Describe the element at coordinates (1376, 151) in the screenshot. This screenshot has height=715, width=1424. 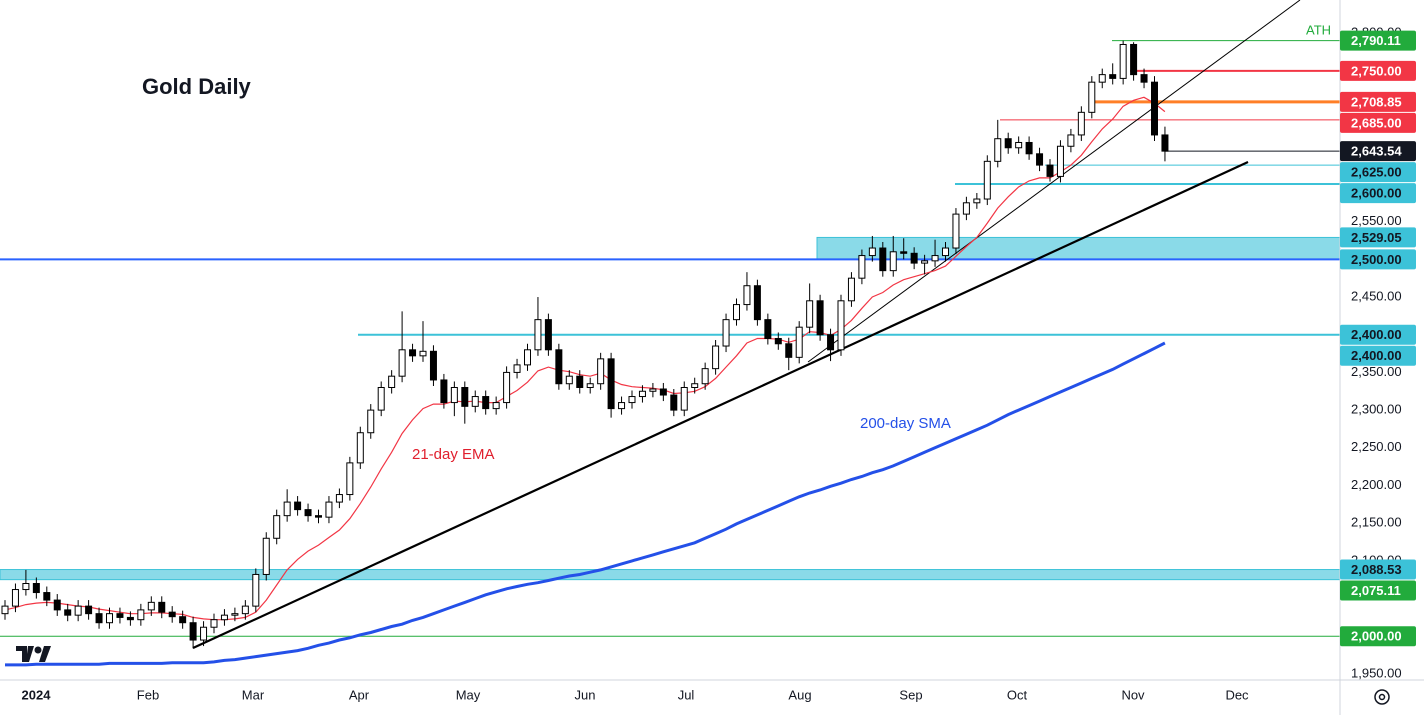
I see `price-label: 2,643.54` at that location.